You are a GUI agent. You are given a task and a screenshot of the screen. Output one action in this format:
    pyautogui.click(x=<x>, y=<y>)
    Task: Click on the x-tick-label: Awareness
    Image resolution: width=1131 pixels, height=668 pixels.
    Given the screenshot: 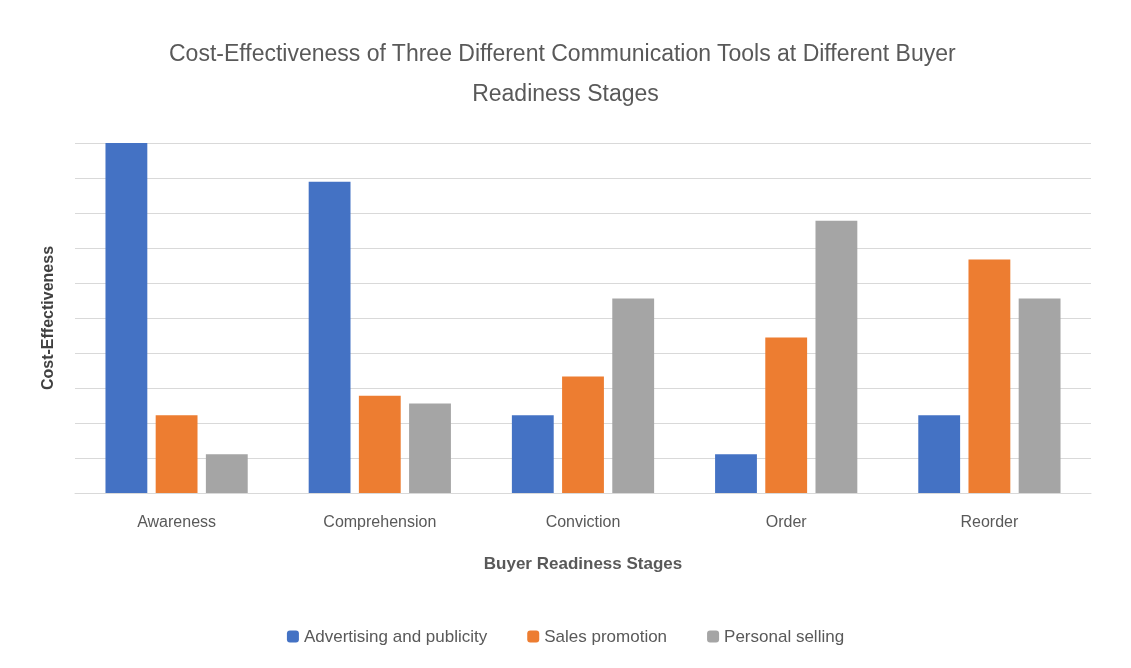 What is the action you would take?
    pyautogui.click(x=177, y=521)
    